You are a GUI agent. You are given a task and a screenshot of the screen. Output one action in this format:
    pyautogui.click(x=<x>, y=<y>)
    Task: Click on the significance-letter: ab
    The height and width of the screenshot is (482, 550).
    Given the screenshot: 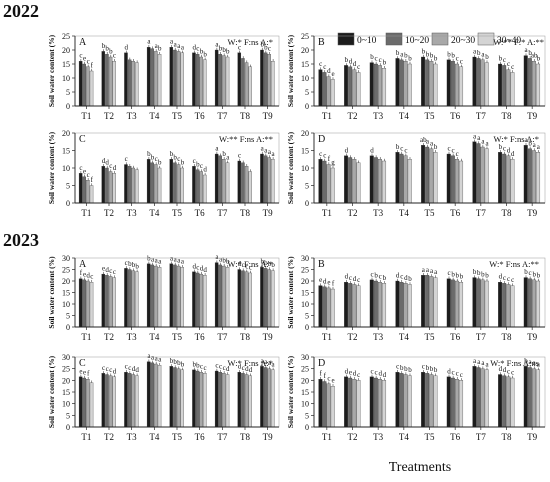 What is the action you would take?
    pyautogui.click(x=423, y=140)
    